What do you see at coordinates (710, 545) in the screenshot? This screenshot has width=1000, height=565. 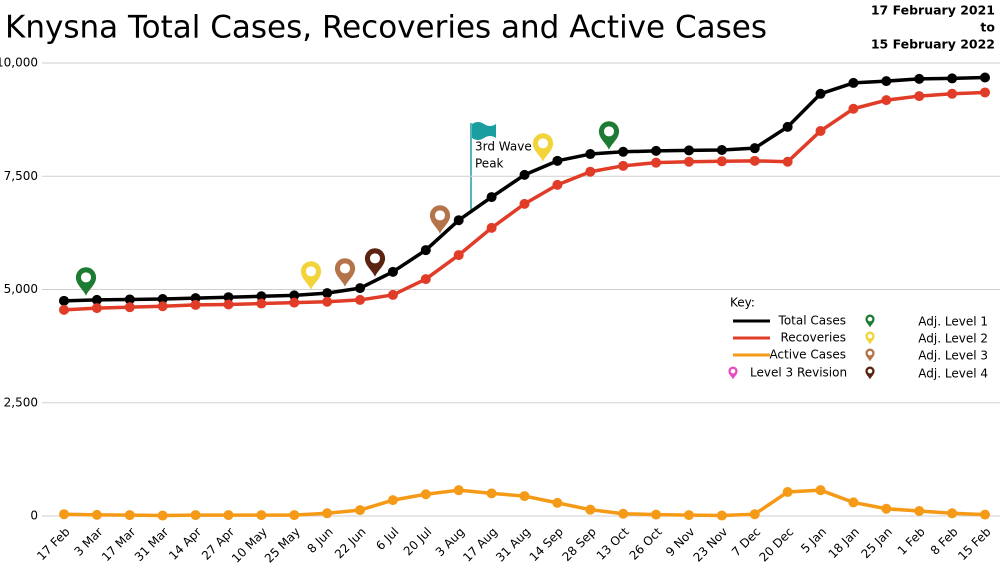 I see `x-tick-label: 23 Nov` at bounding box center [710, 545].